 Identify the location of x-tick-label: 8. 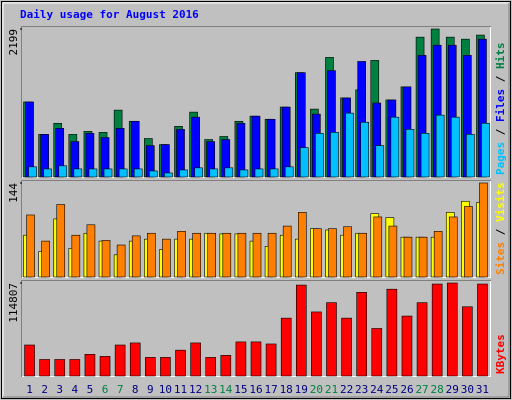
(135, 389).